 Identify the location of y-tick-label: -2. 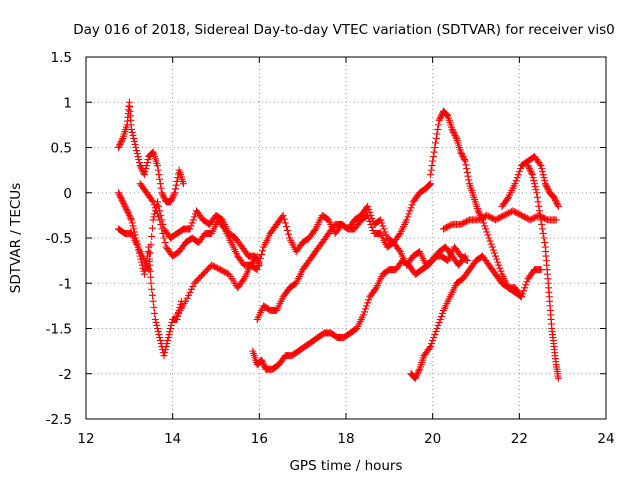
(65, 375).